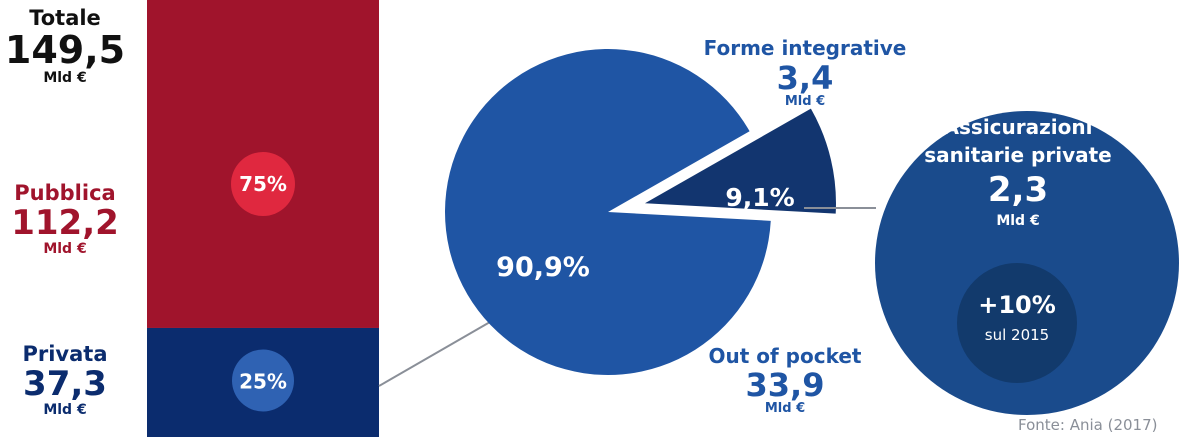 This screenshot has height=437, width=1179. Describe the element at coordinates (805, 78) in the screenshot. I see `forme-value: 3,4` at that location.